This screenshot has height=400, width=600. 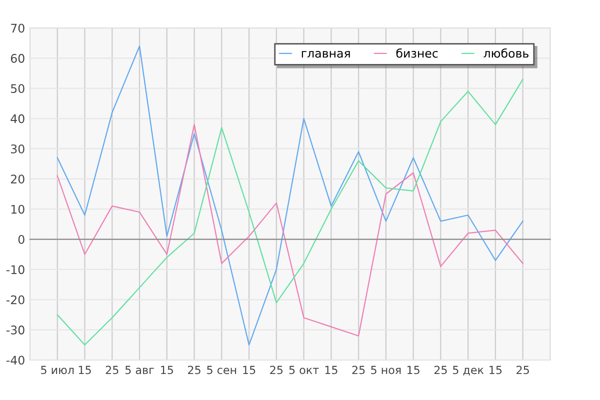 What do you see at coordinates (17, 179) in the screenshot?
I see `y-tick-label: 20` at bounding box center [17, 179].